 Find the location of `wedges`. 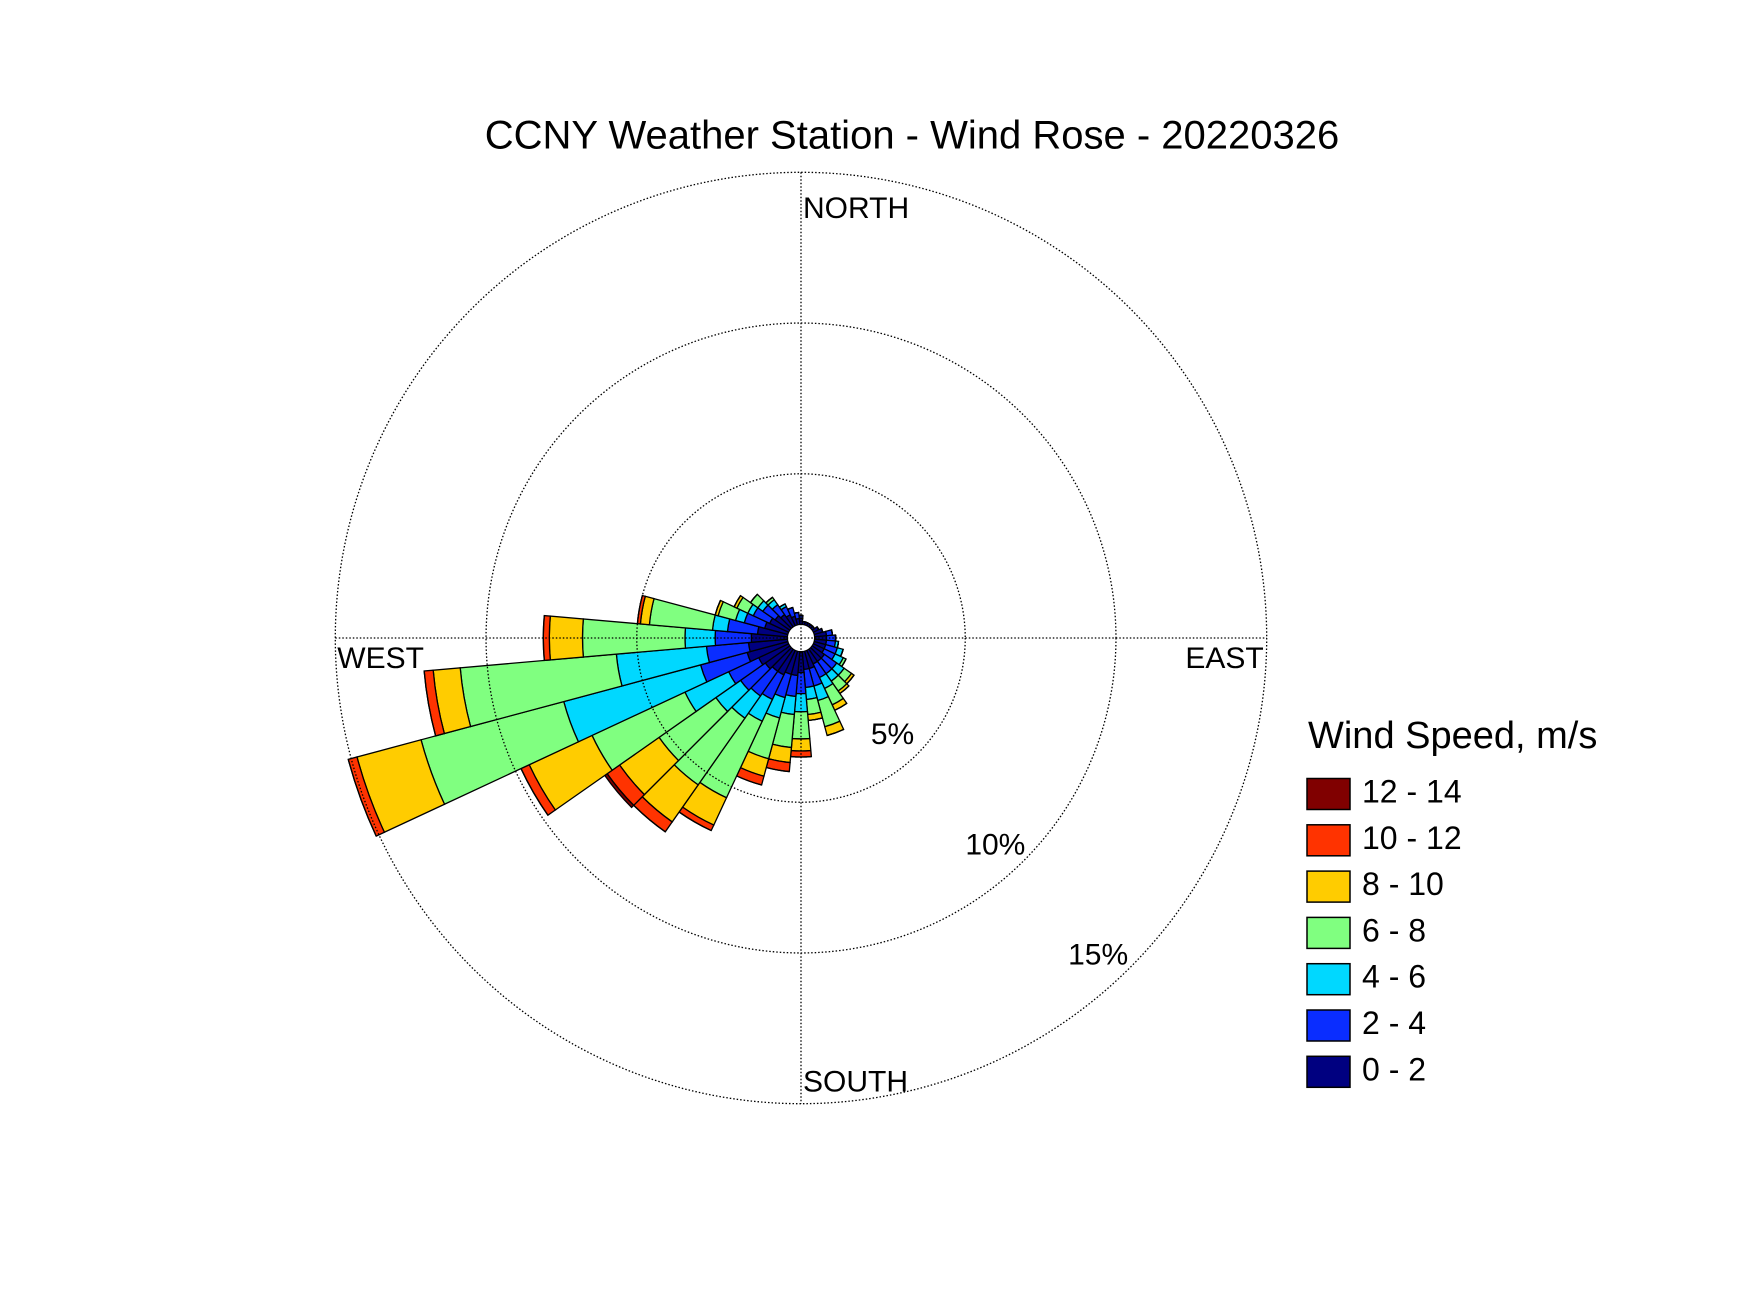

wedges is located at coordinates (601, 715).